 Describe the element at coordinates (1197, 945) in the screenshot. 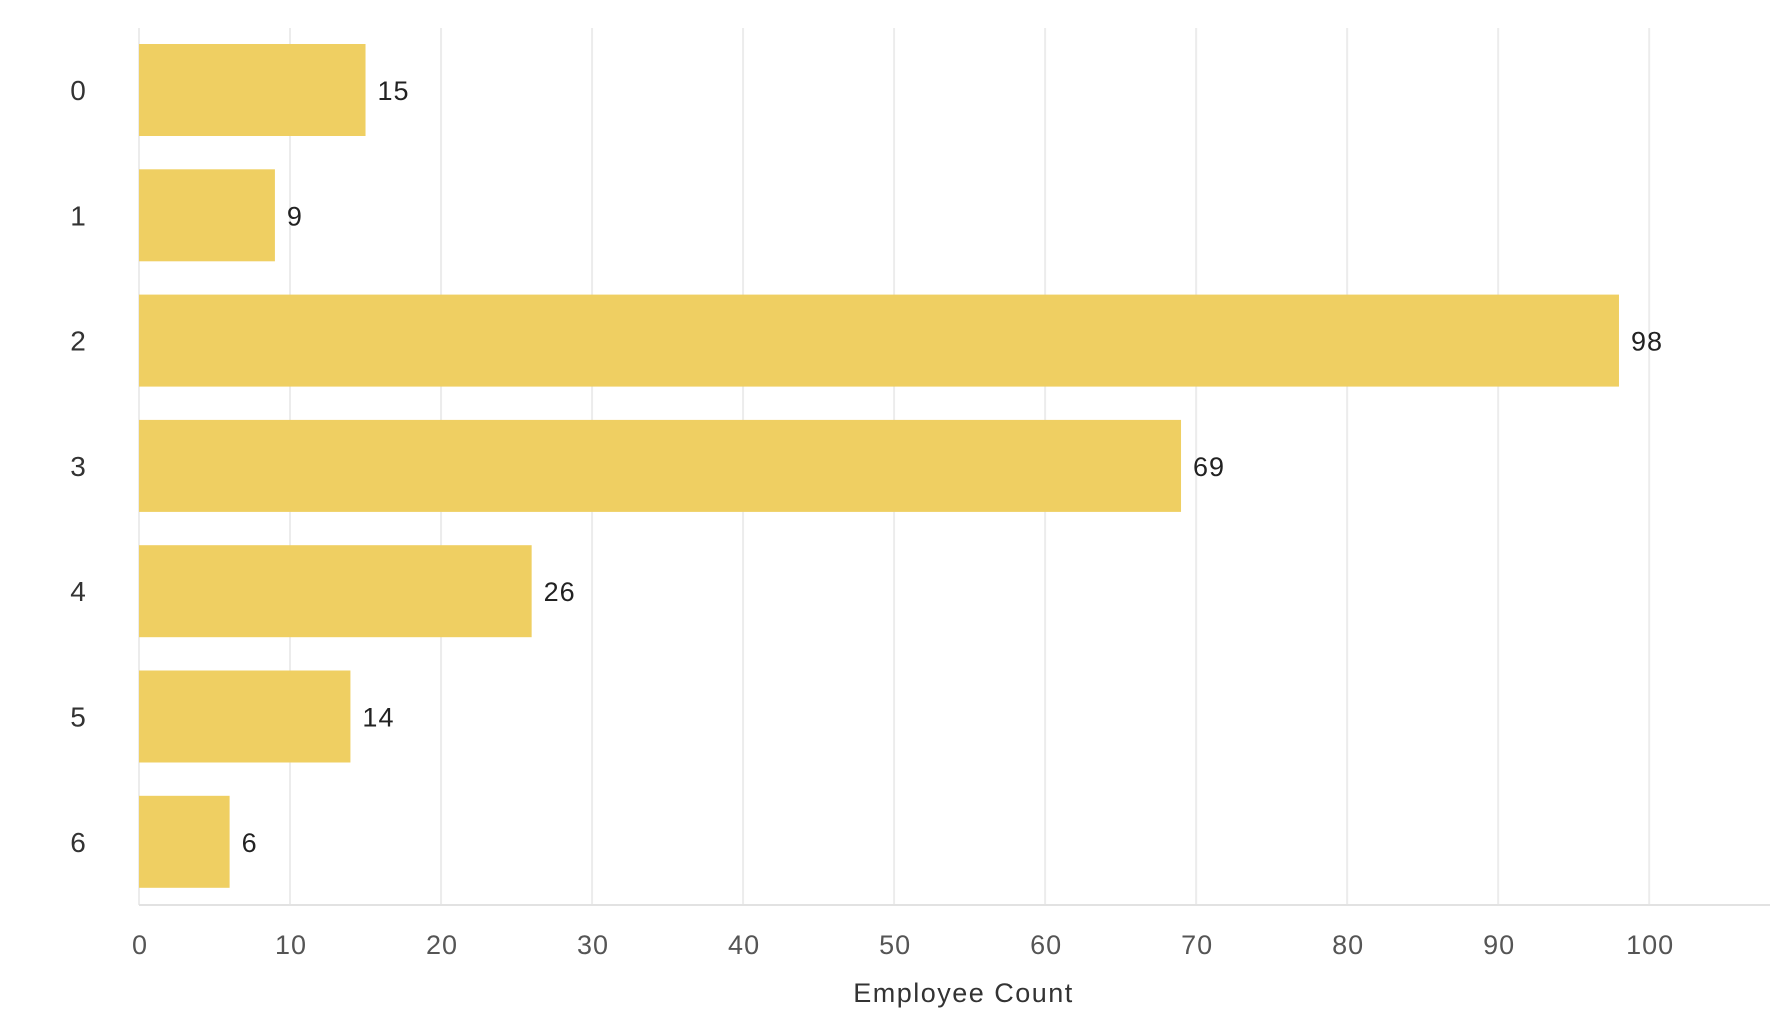

I see `x-tick-label: 70` at that location.